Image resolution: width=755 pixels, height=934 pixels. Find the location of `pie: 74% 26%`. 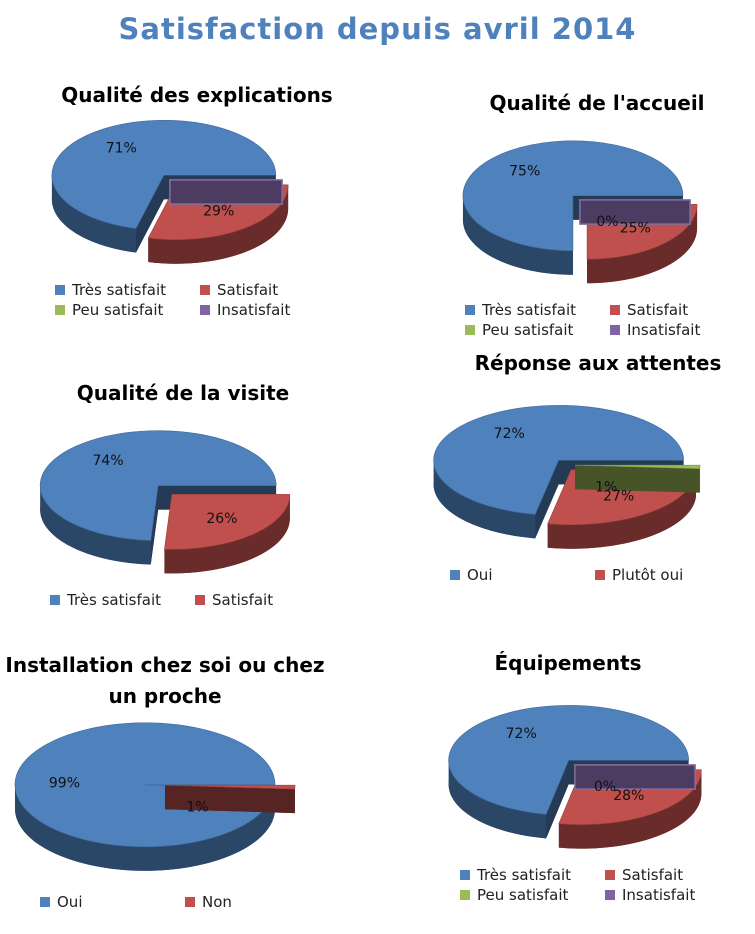

pie: 74% 26% is located at coordinates (165, 502).